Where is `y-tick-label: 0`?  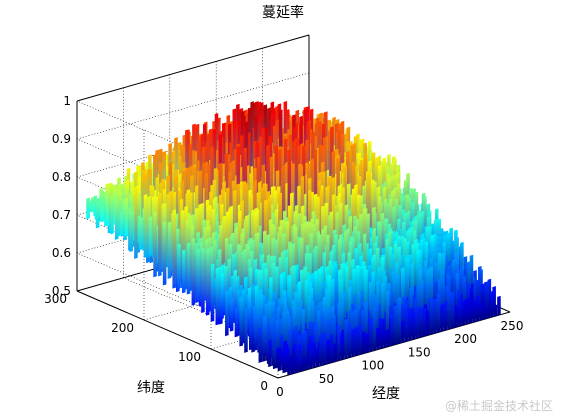
y-tick-label: 0 is located at coordinates (264, 386).